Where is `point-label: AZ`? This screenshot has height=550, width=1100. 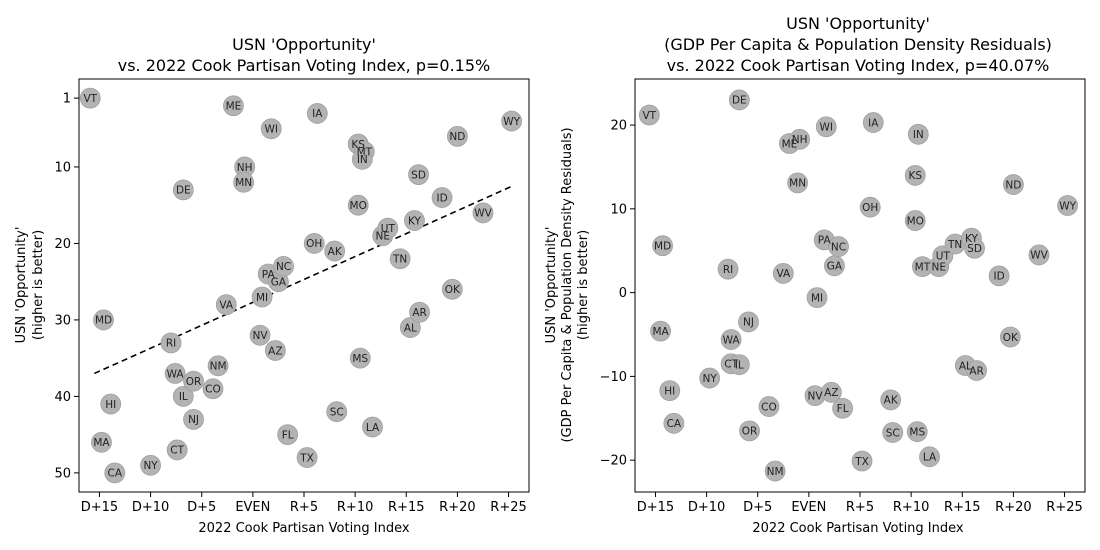
point-label: AZ is located at coordinates (275, 351).